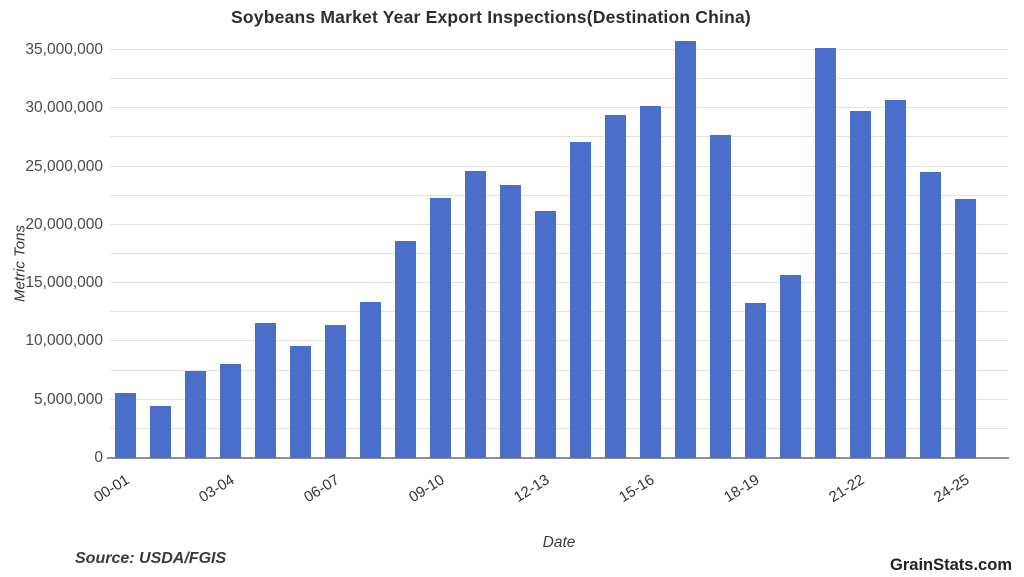 Image resolution: width=1024 pixels, height=577 pixels. Describe the element at coordinates (321, 489) in the screenshot. I see `x-tick-label-06-07: 06-07` at that location.